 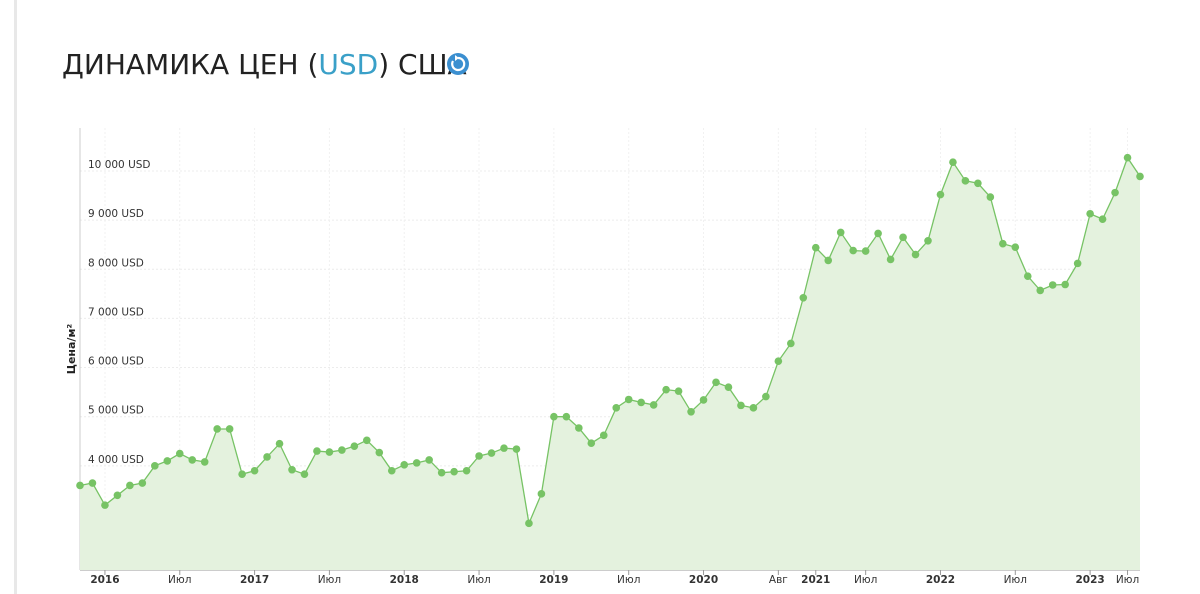 What do you see at coordinates (116, 411) in the screenshot?
I see `y-tick-label: 5 000 USD` at bounding box center [116, 411].